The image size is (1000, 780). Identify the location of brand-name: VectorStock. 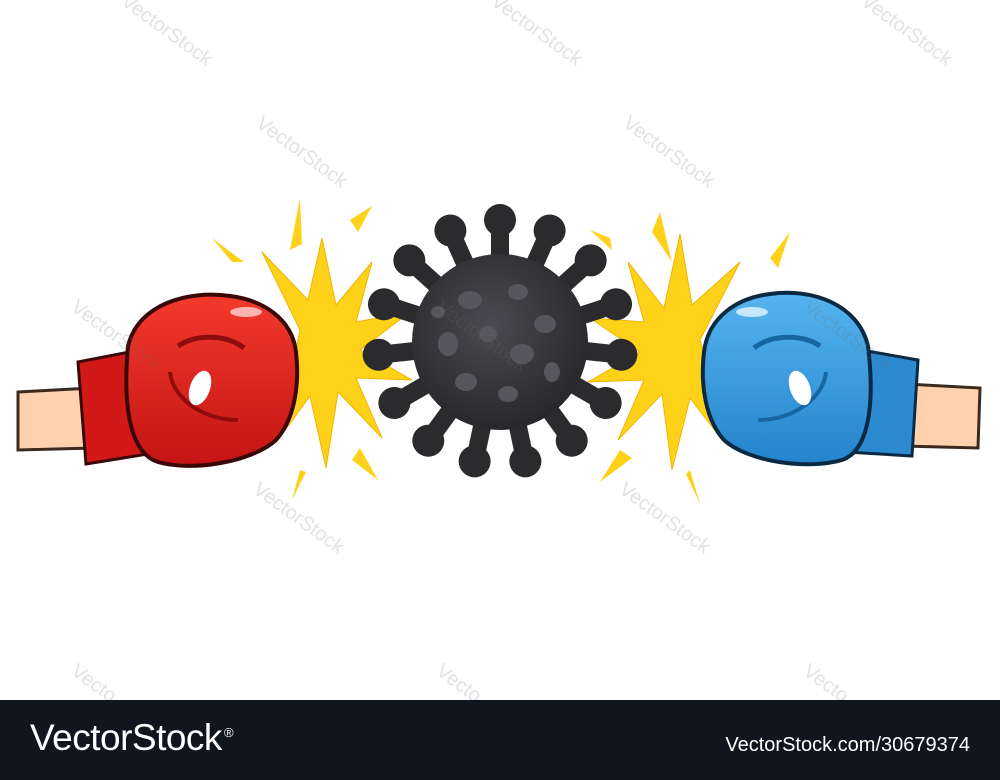
(126, 737).